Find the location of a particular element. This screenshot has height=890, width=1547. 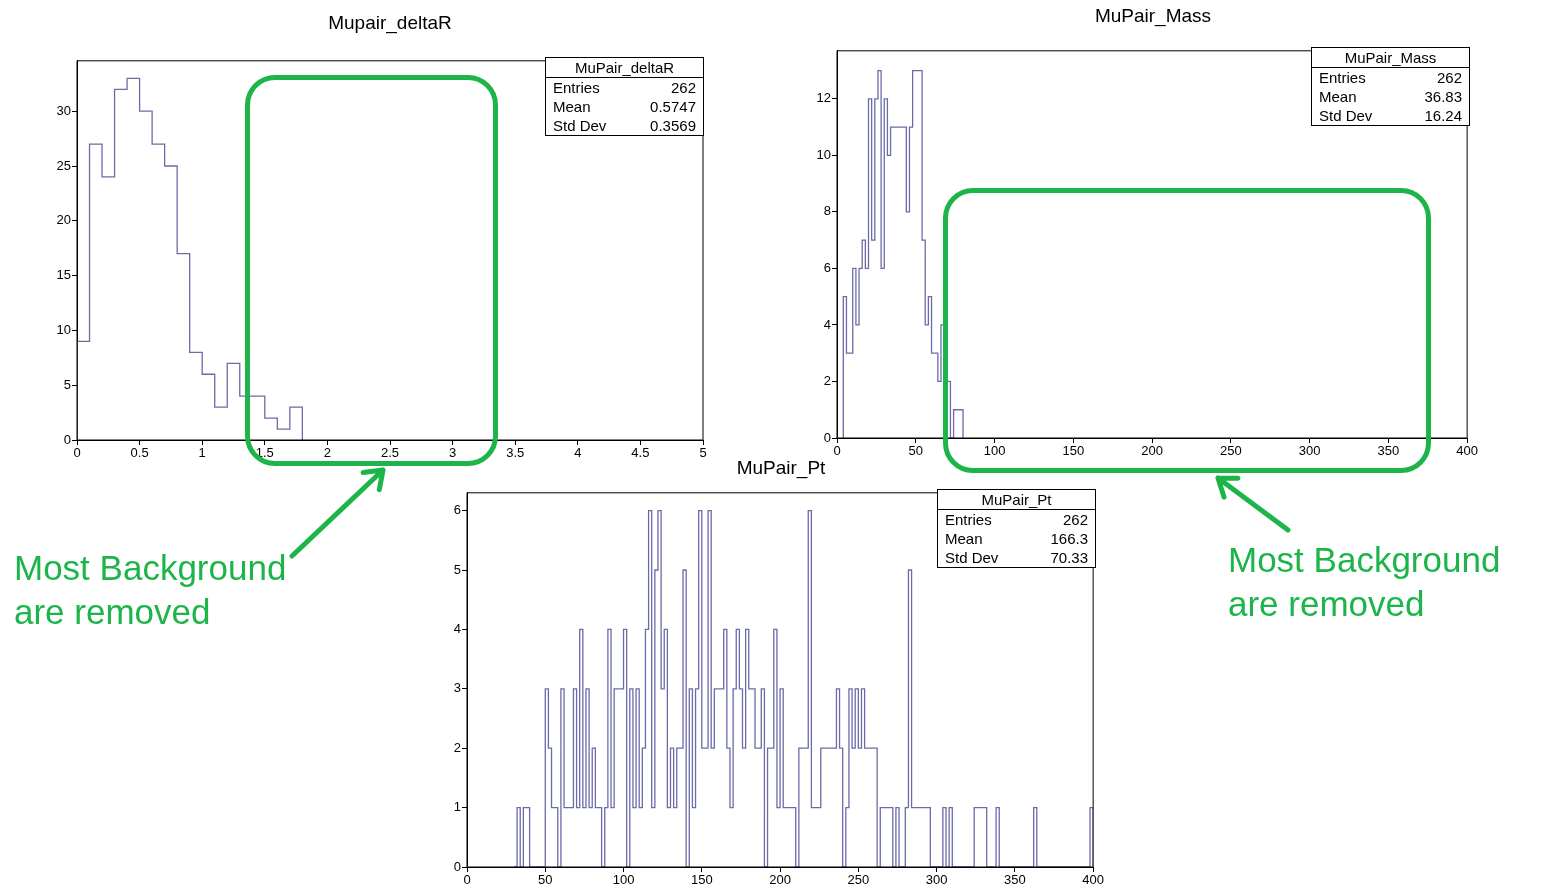

annotation: 0.3569 is located at coordinates (673, 125).